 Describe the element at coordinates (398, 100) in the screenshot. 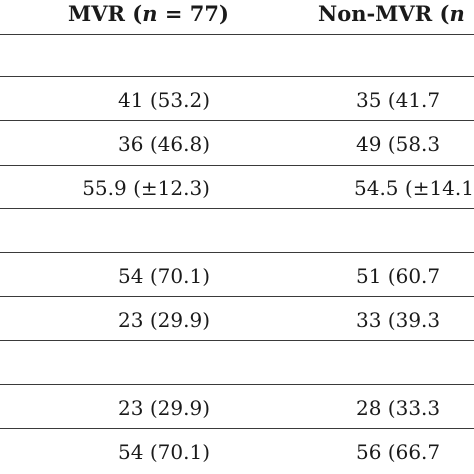

I see `cell-non-mvr-row-3: 35 (41.7` at that location.